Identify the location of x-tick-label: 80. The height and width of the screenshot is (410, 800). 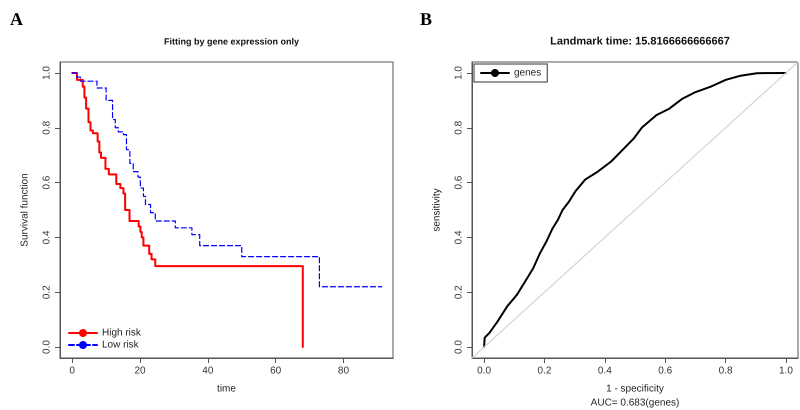
(344, 371).